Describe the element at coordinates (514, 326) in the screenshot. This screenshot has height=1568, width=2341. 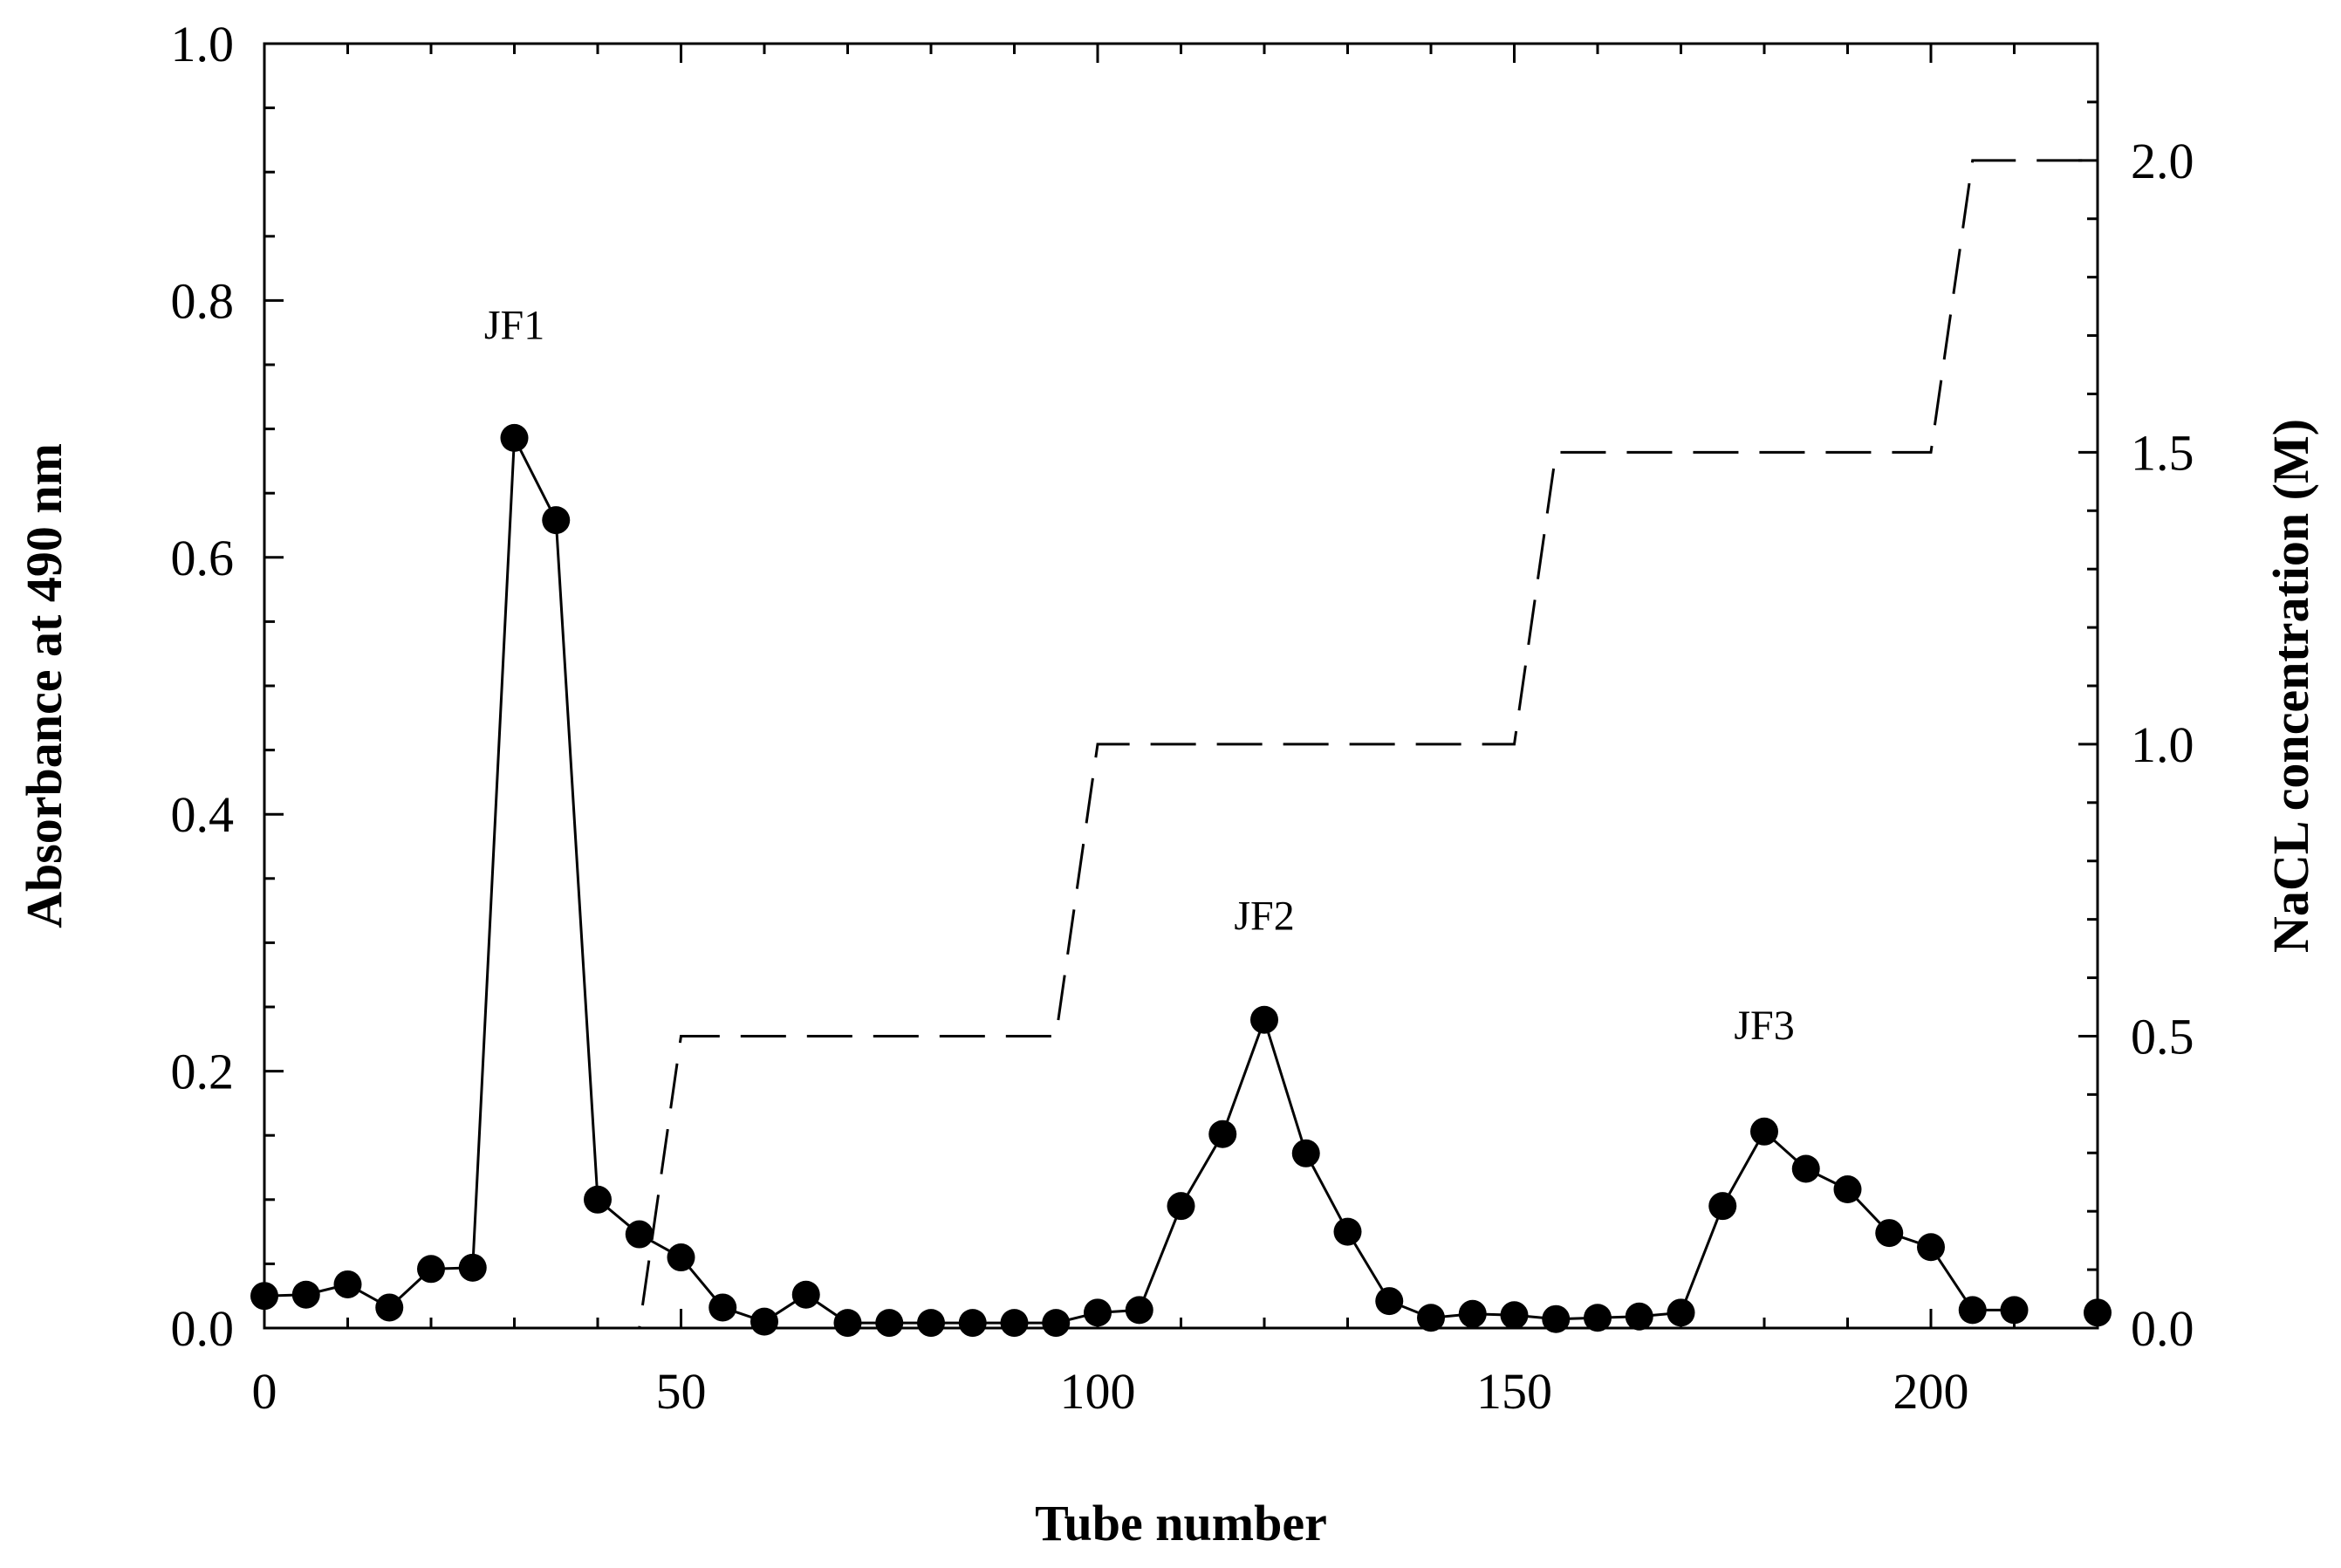
I see `peak-label: JF1` at that location.